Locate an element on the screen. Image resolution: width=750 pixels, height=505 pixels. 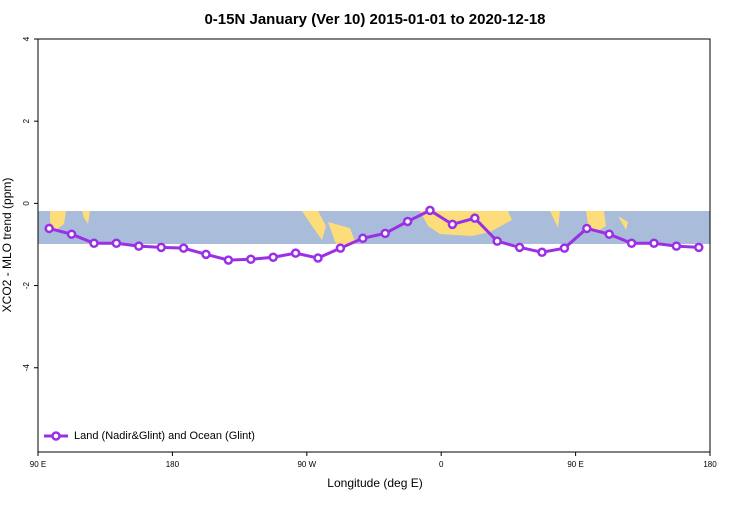
y-tick-label: 4 is located at coordinates (26, 38).